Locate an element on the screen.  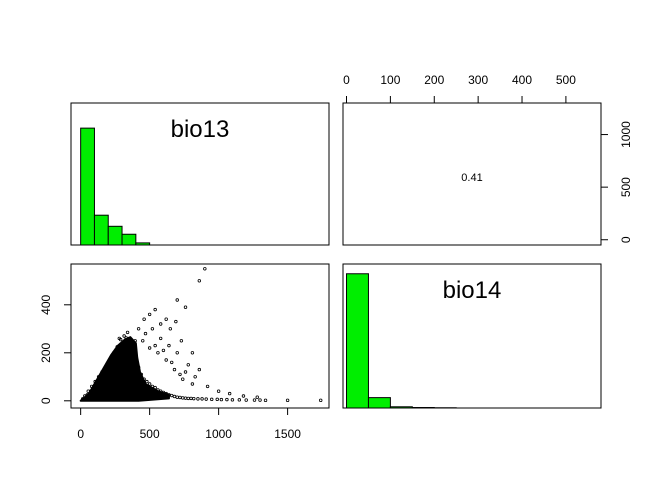
top-tick-label: 500 is located at coordinates (566, 80).